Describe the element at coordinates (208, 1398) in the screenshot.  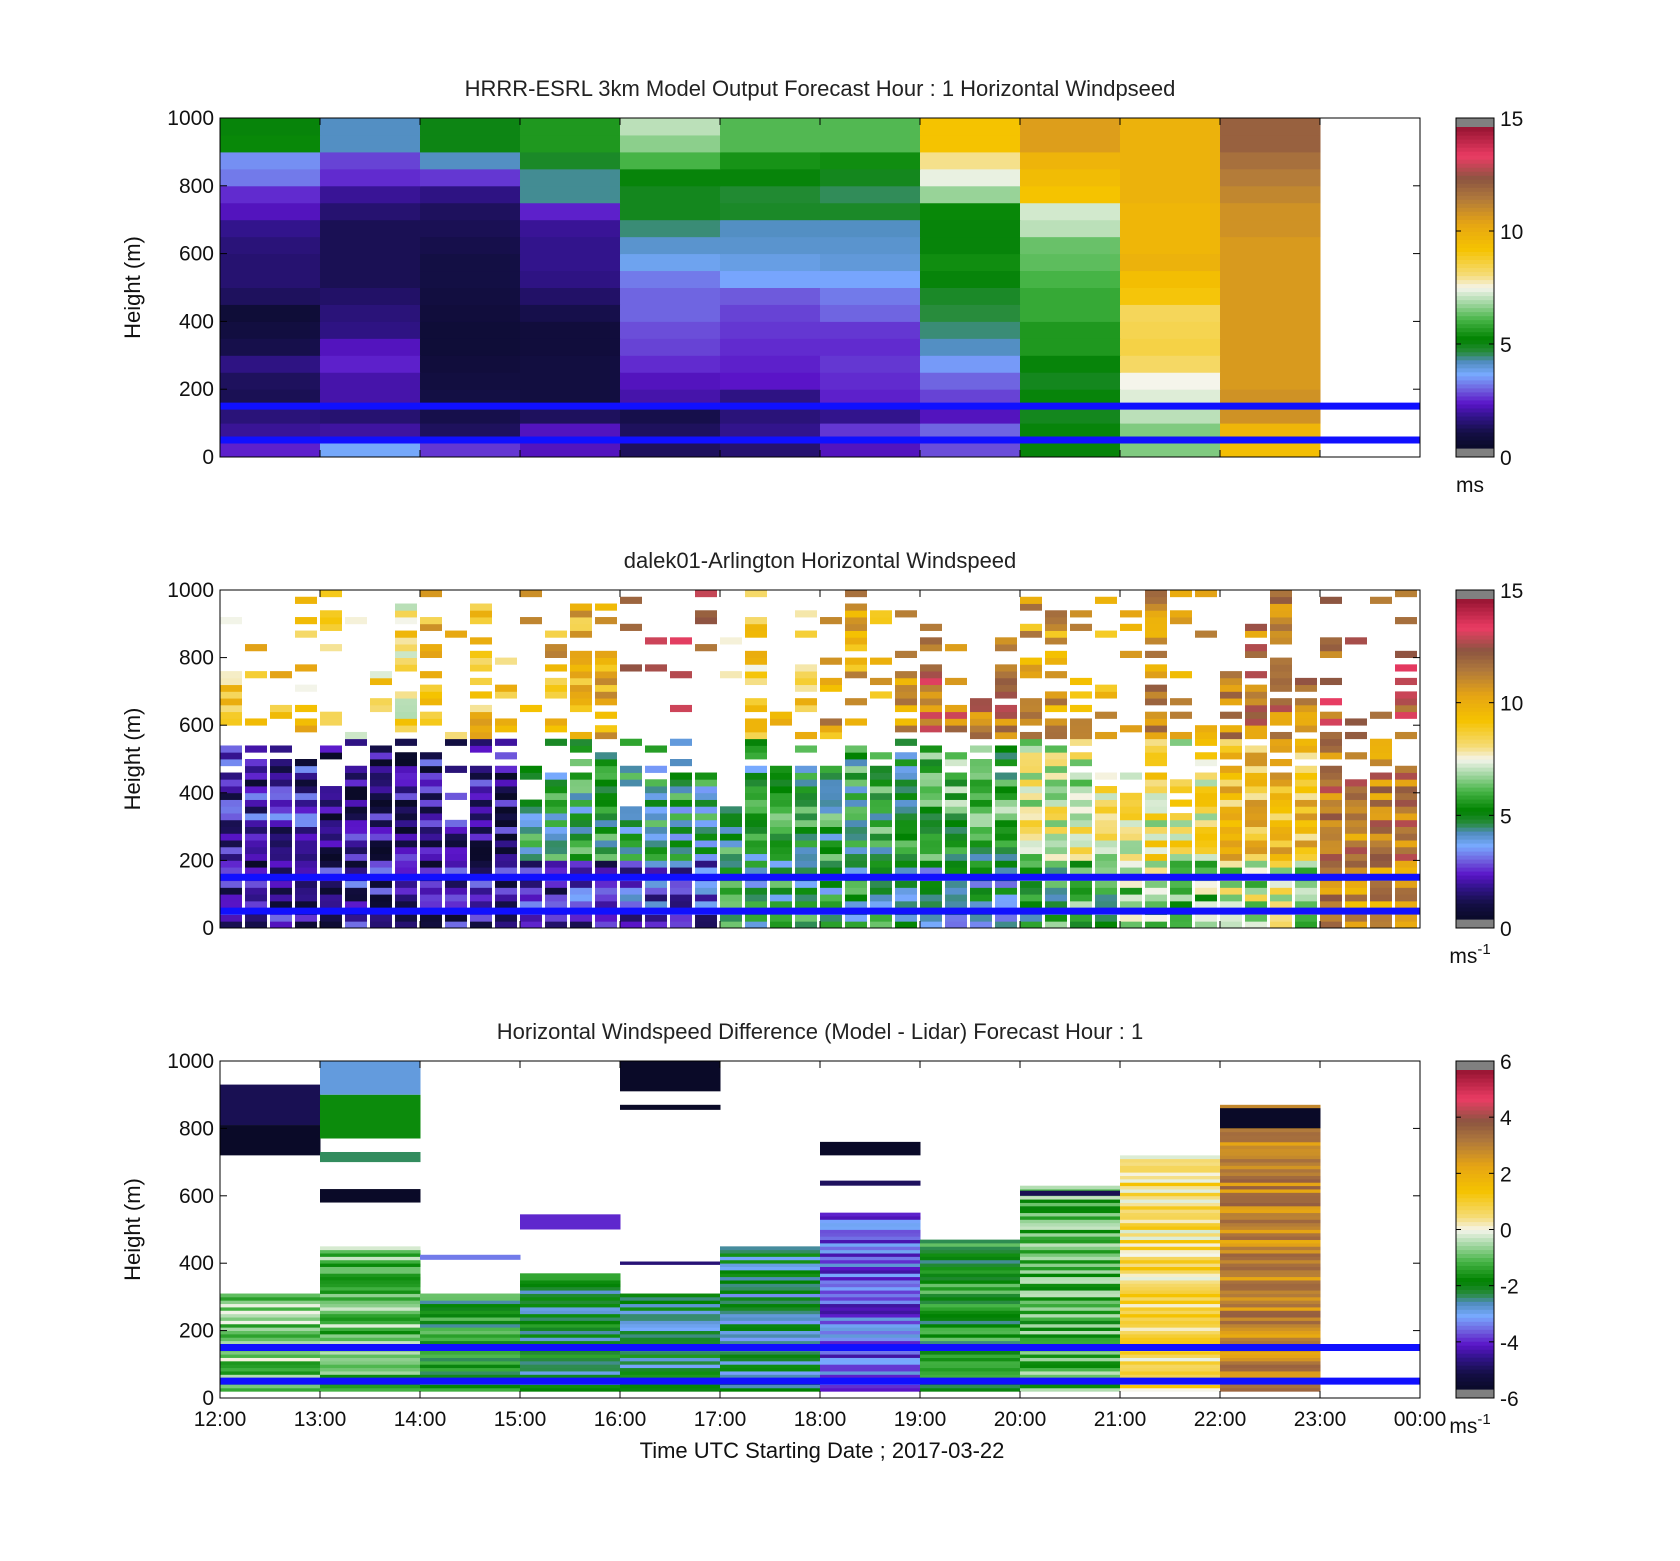
I see `y-tick-label: 0` at that location.